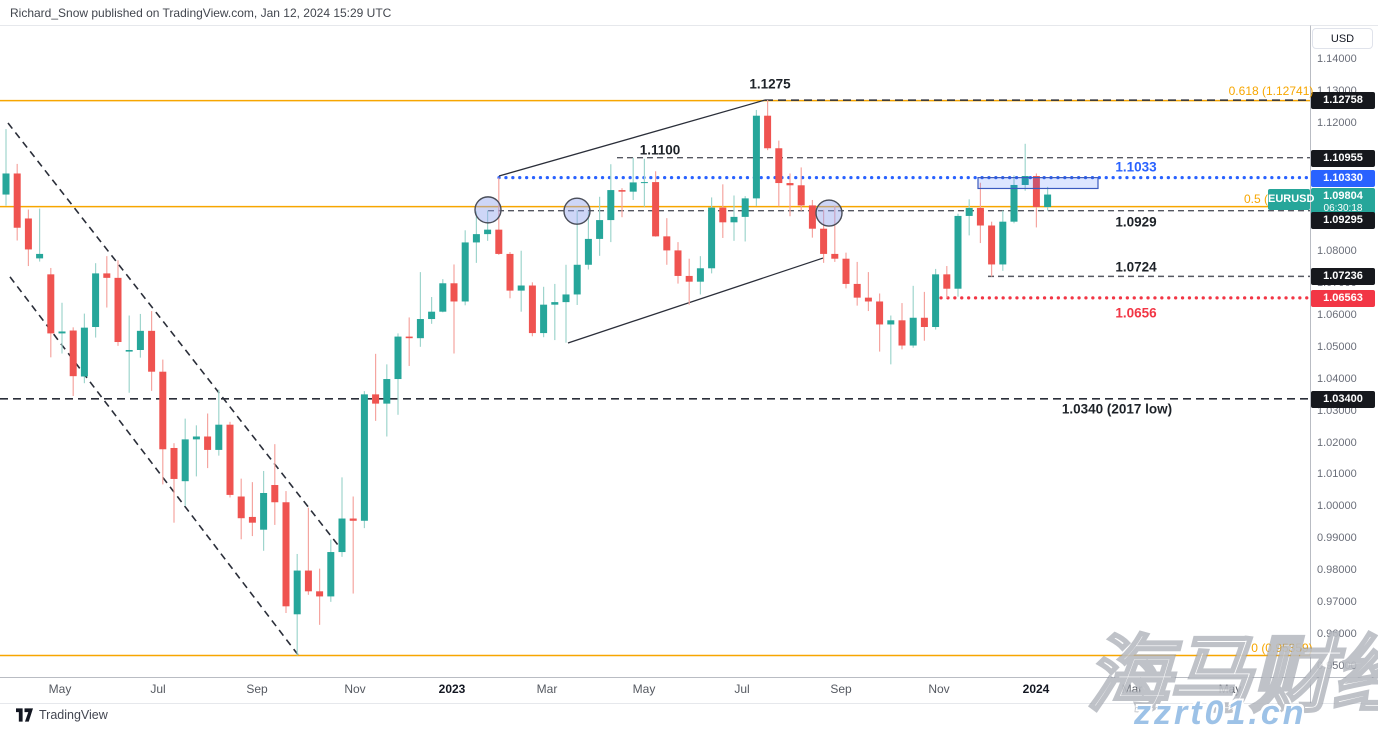 Image resolution: width=1378 pixels, height=734 pixels. I want to click on tradingview-logo: TradingView, so click(62, 715).